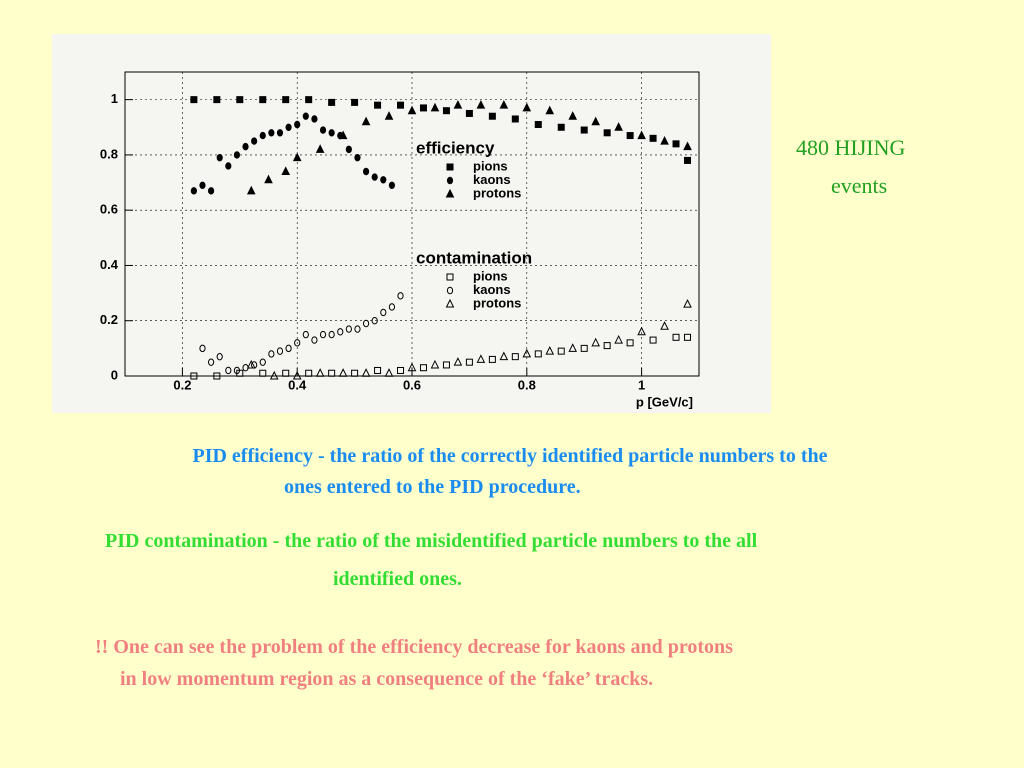 The image size is (1024, 768). I want to click on x-tick-label: 1, so click(641, 384).